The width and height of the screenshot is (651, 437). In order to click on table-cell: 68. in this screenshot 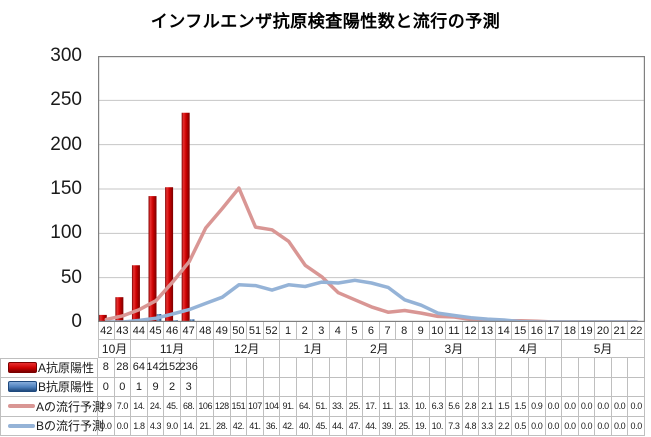, I will do `click(189, 407)`.